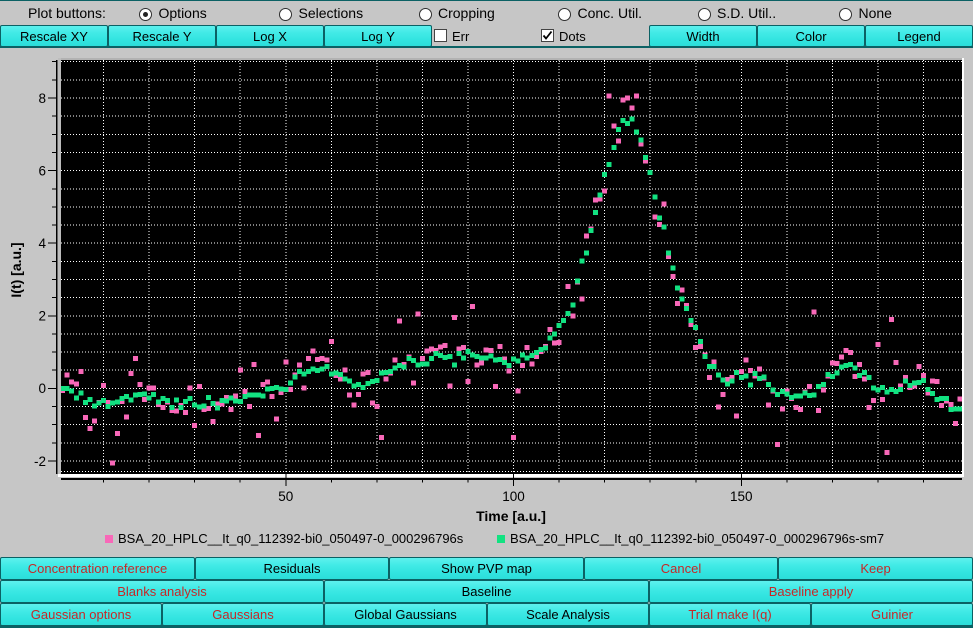 This screenshot has width=973, height=628. What do you see at coordinates (42, 170) in the screenshot?
I see `svg-text: 6` at bounding box center [42, 170].